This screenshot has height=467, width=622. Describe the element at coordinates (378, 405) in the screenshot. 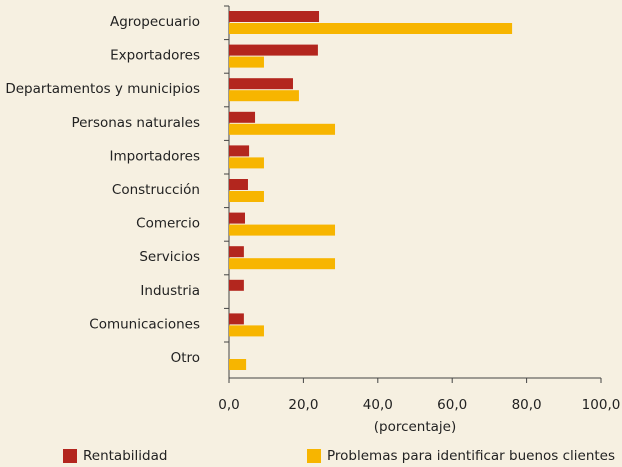

I see `x-tick-label: 40,0` at that location.